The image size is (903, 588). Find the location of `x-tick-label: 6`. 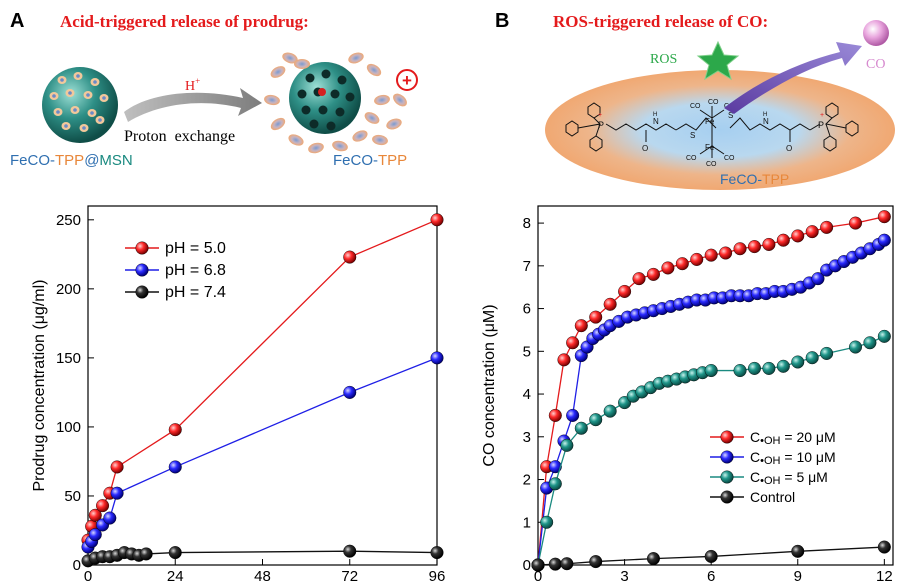

x-tick-label: 6 is located at coordinates (711, 576).